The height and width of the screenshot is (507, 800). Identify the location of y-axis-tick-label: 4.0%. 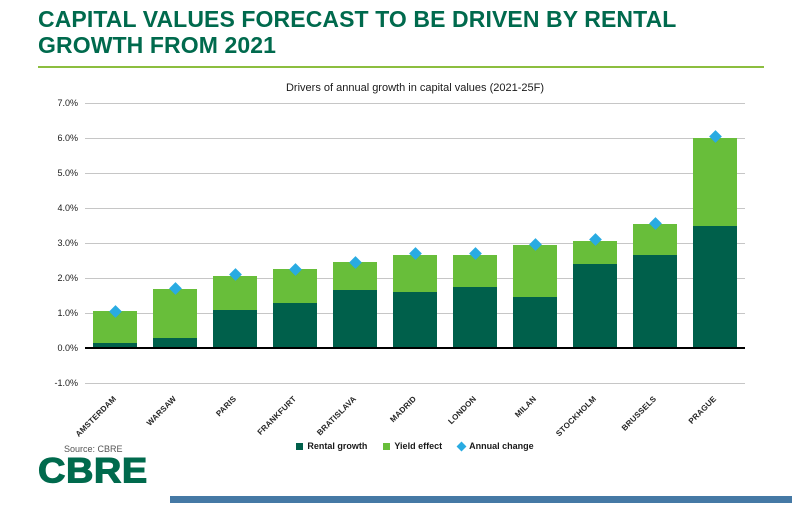
(67, 208).